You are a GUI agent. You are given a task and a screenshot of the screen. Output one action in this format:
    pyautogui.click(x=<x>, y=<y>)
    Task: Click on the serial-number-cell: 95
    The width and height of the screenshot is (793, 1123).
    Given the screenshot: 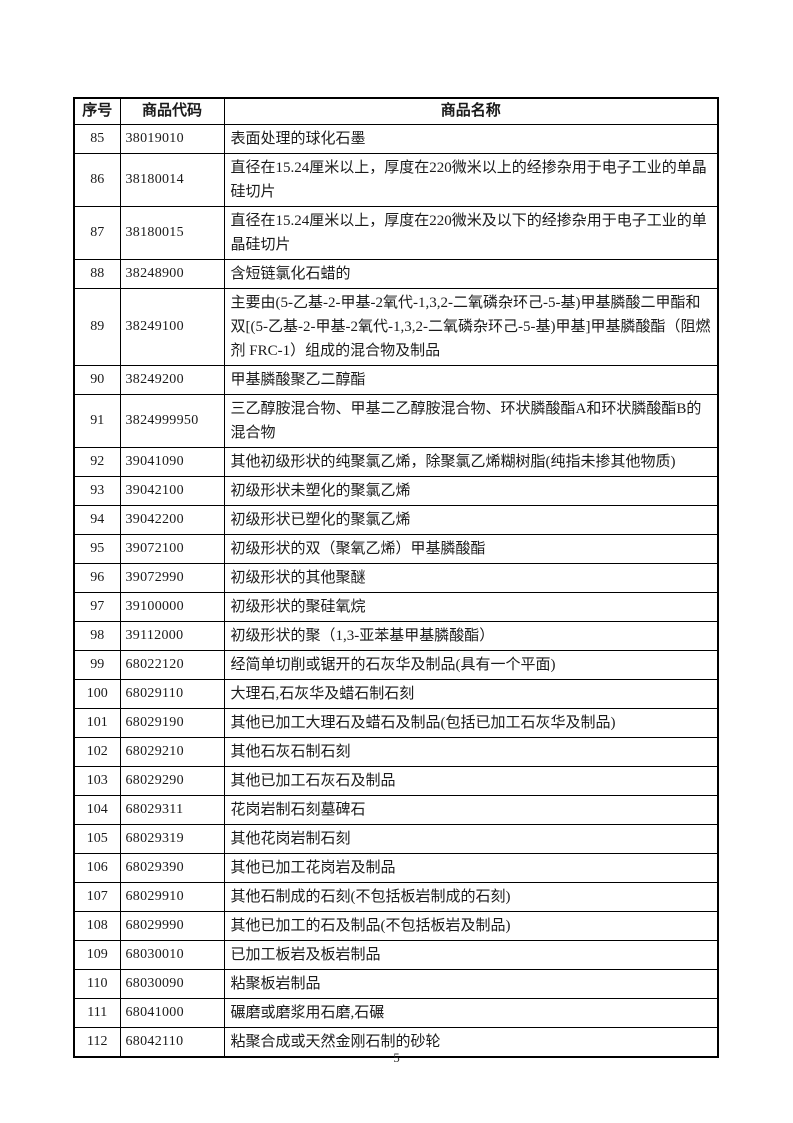 What is the action you would take?
    pyautogui.click(x=97, y=548)
    